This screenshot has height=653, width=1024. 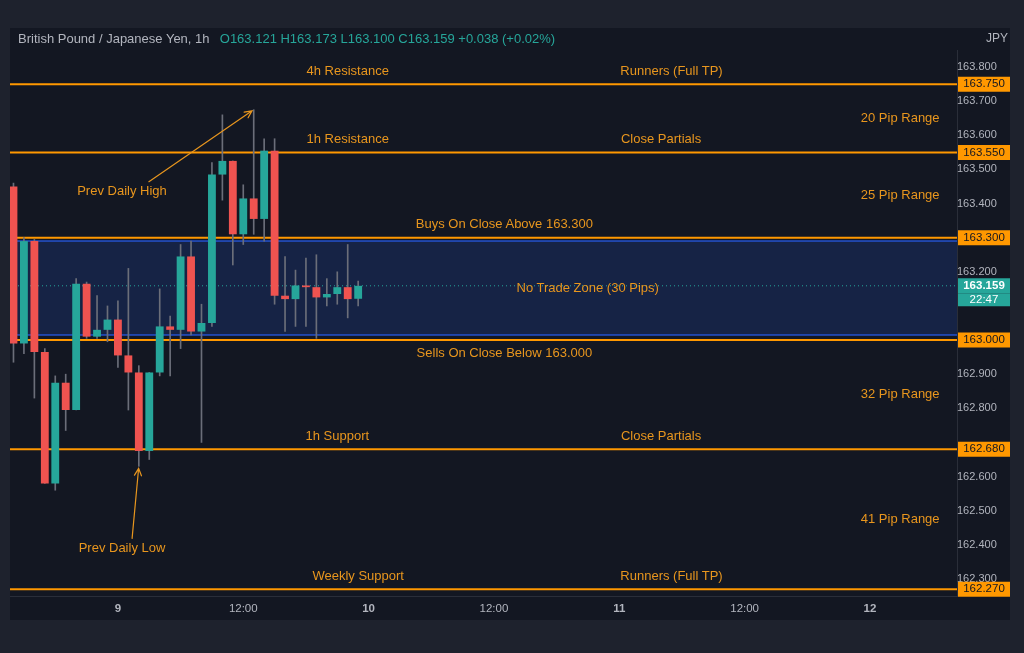 What do you see at coordinates (369, 608) in the screenshot?
I see `x-tick-label: 10` at bounding box center [369, 608].